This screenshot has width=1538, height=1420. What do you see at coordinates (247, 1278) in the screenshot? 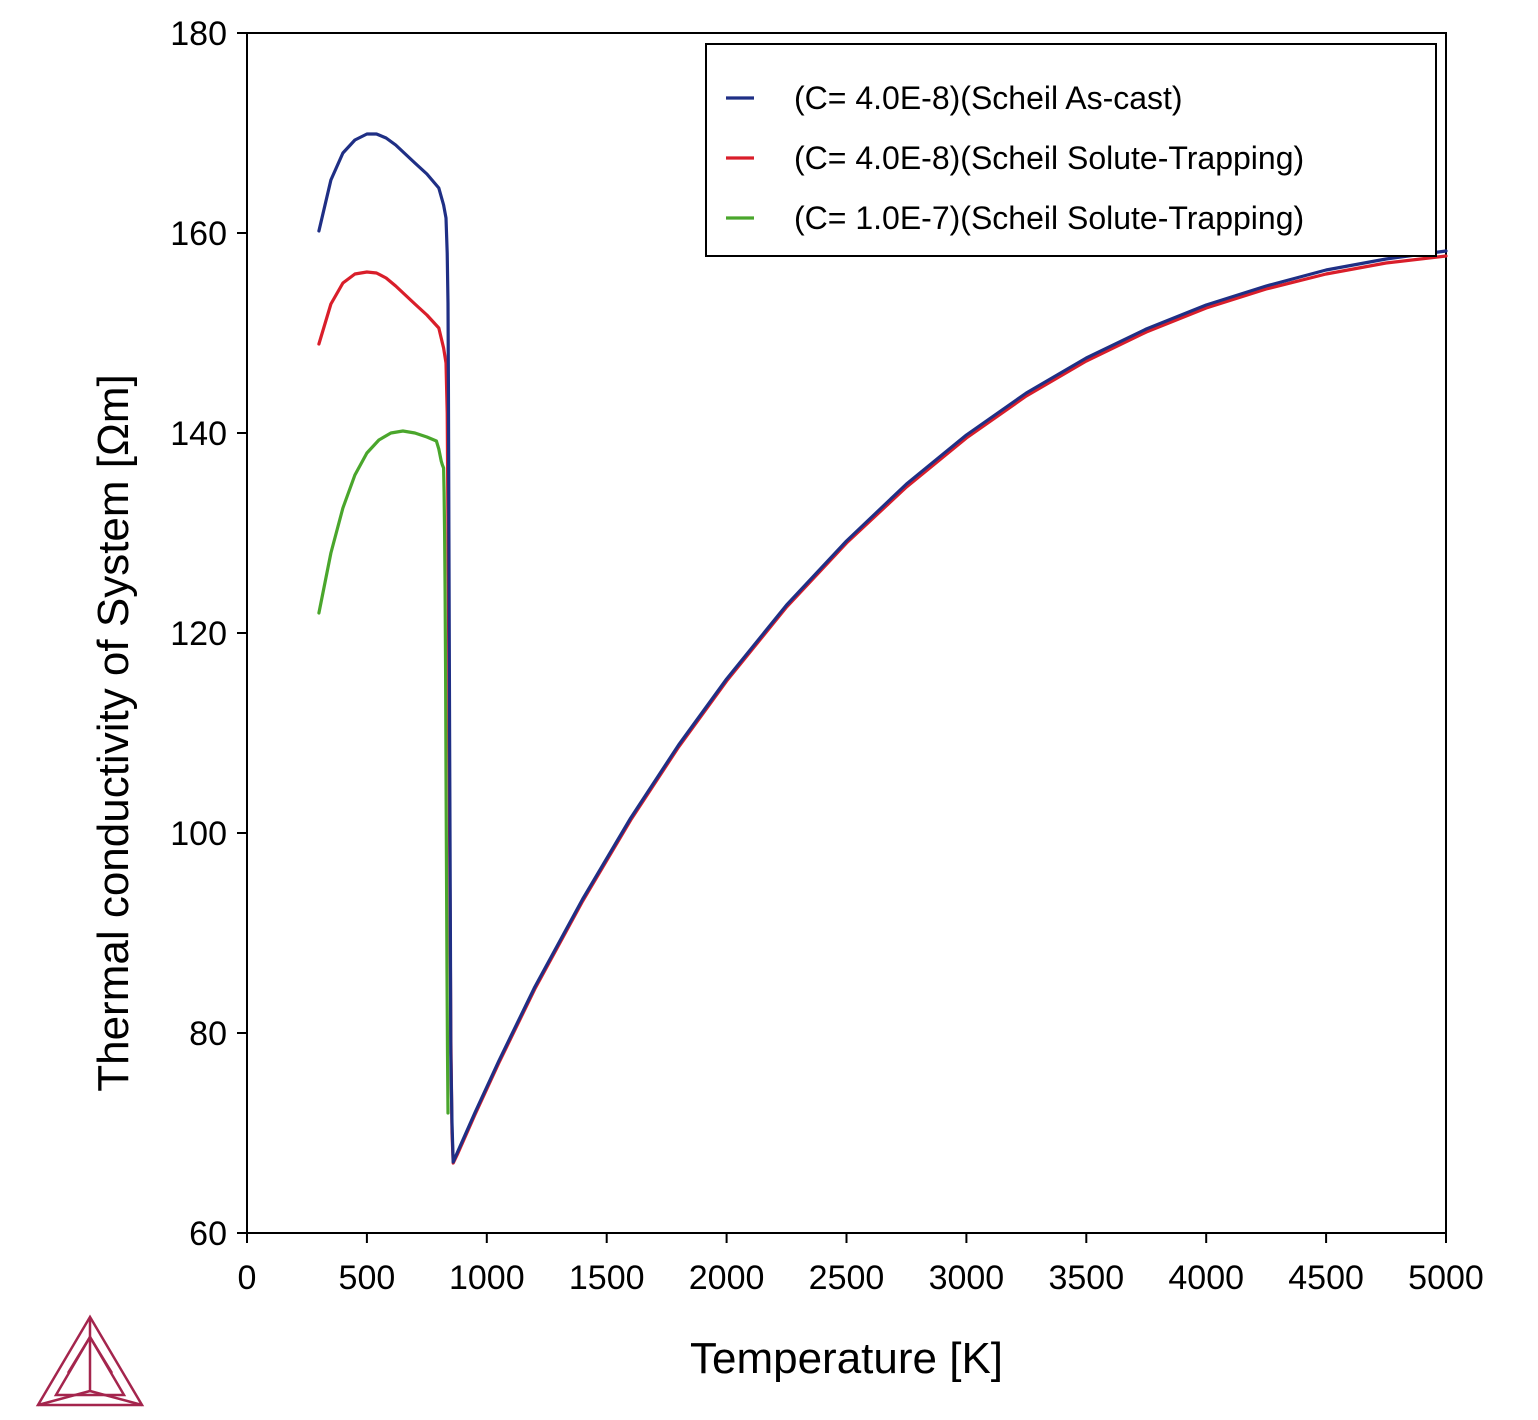
I see `x-tick-label: 0` at bounding box center [247, 1278].